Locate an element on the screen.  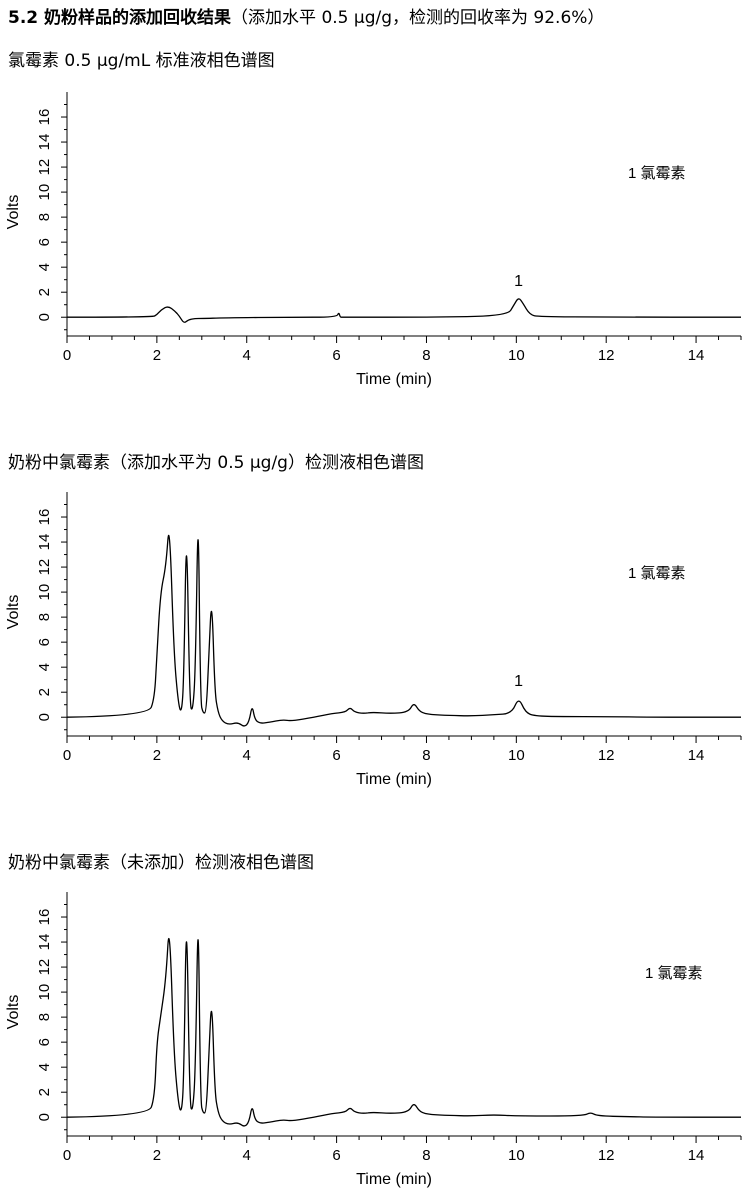
chart-1-caption: 氯霉素 0.5 μg/mL 标准液相色谱图 is located at coordinates (141, 61).